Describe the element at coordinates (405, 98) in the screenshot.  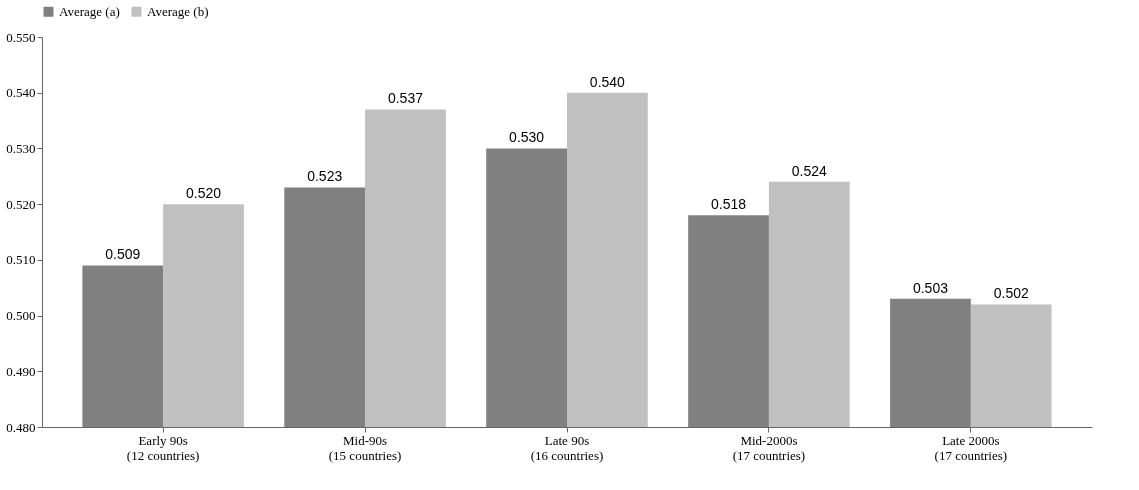
I see `data-label: 0.537` at that location.